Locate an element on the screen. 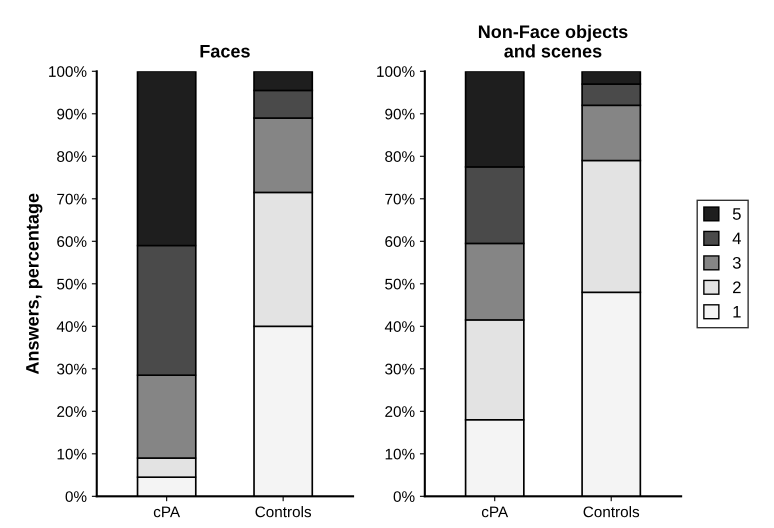 This screenshot has height=528, width=774. chart-title: Non-Face objects and scenes is located at coordinates (553, 41).